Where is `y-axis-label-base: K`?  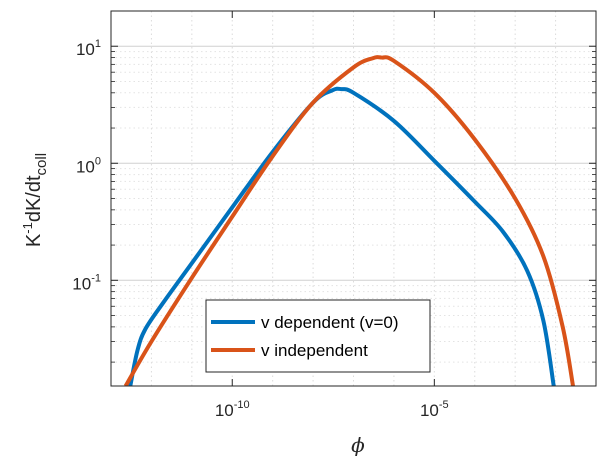
y-axis-label-base: K is located at coordinates (34, 240).